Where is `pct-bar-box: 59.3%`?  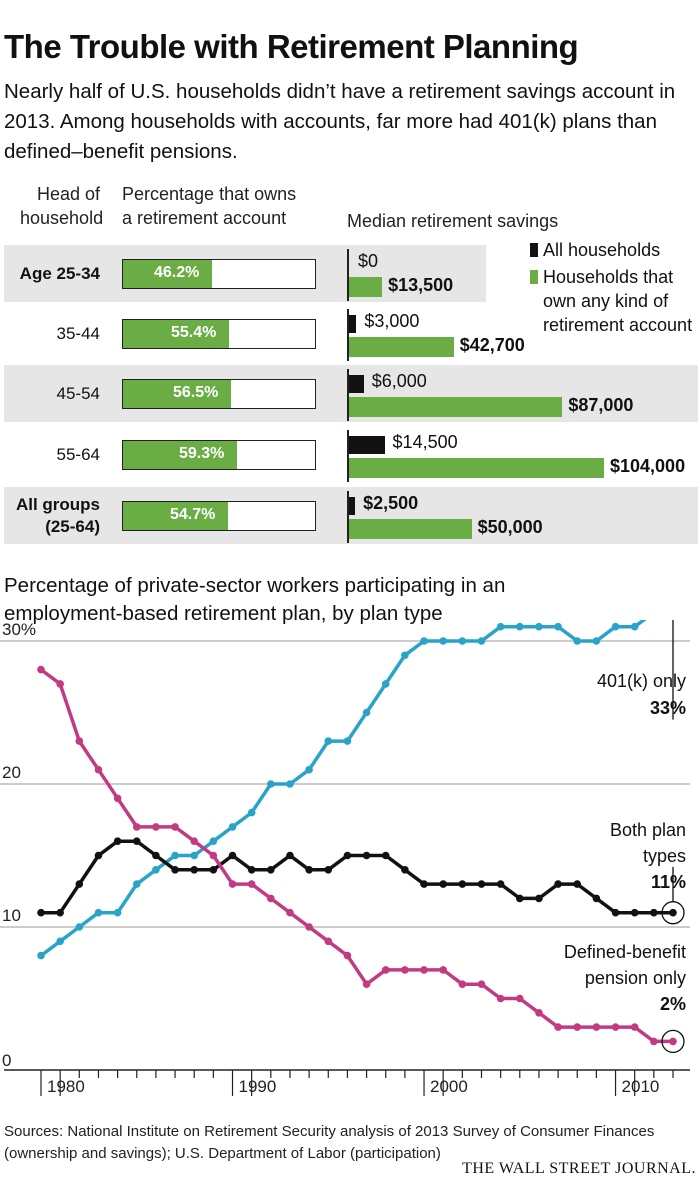 pct-bar-box: 59.3% is located at coordinates (219, 455).